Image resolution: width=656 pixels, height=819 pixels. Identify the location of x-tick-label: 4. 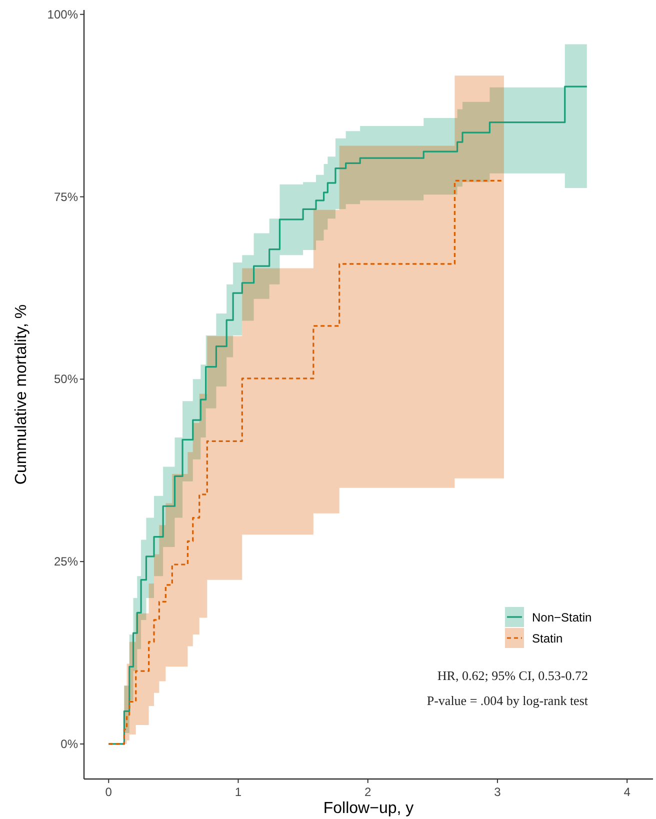
(627, 792).